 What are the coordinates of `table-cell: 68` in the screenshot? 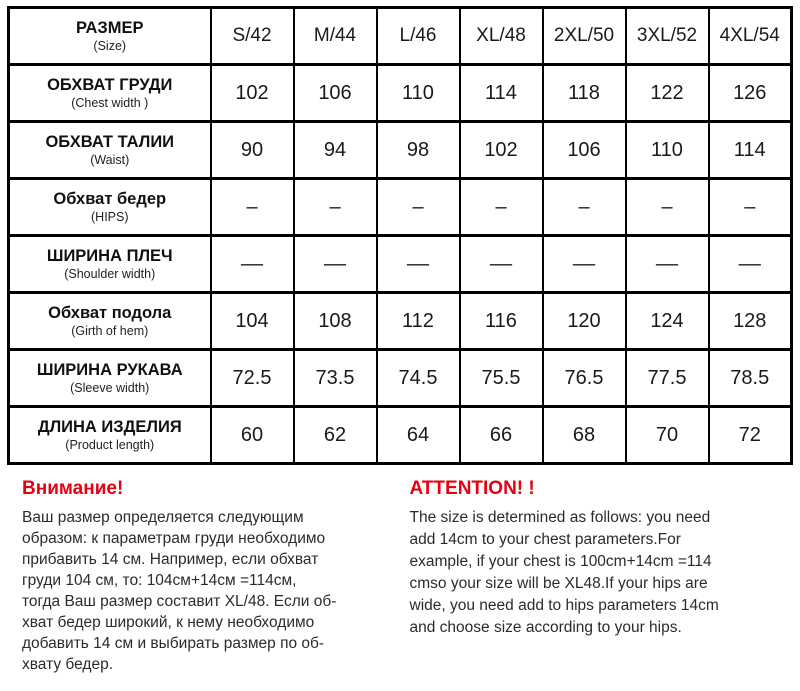 It's located at (584, 435).